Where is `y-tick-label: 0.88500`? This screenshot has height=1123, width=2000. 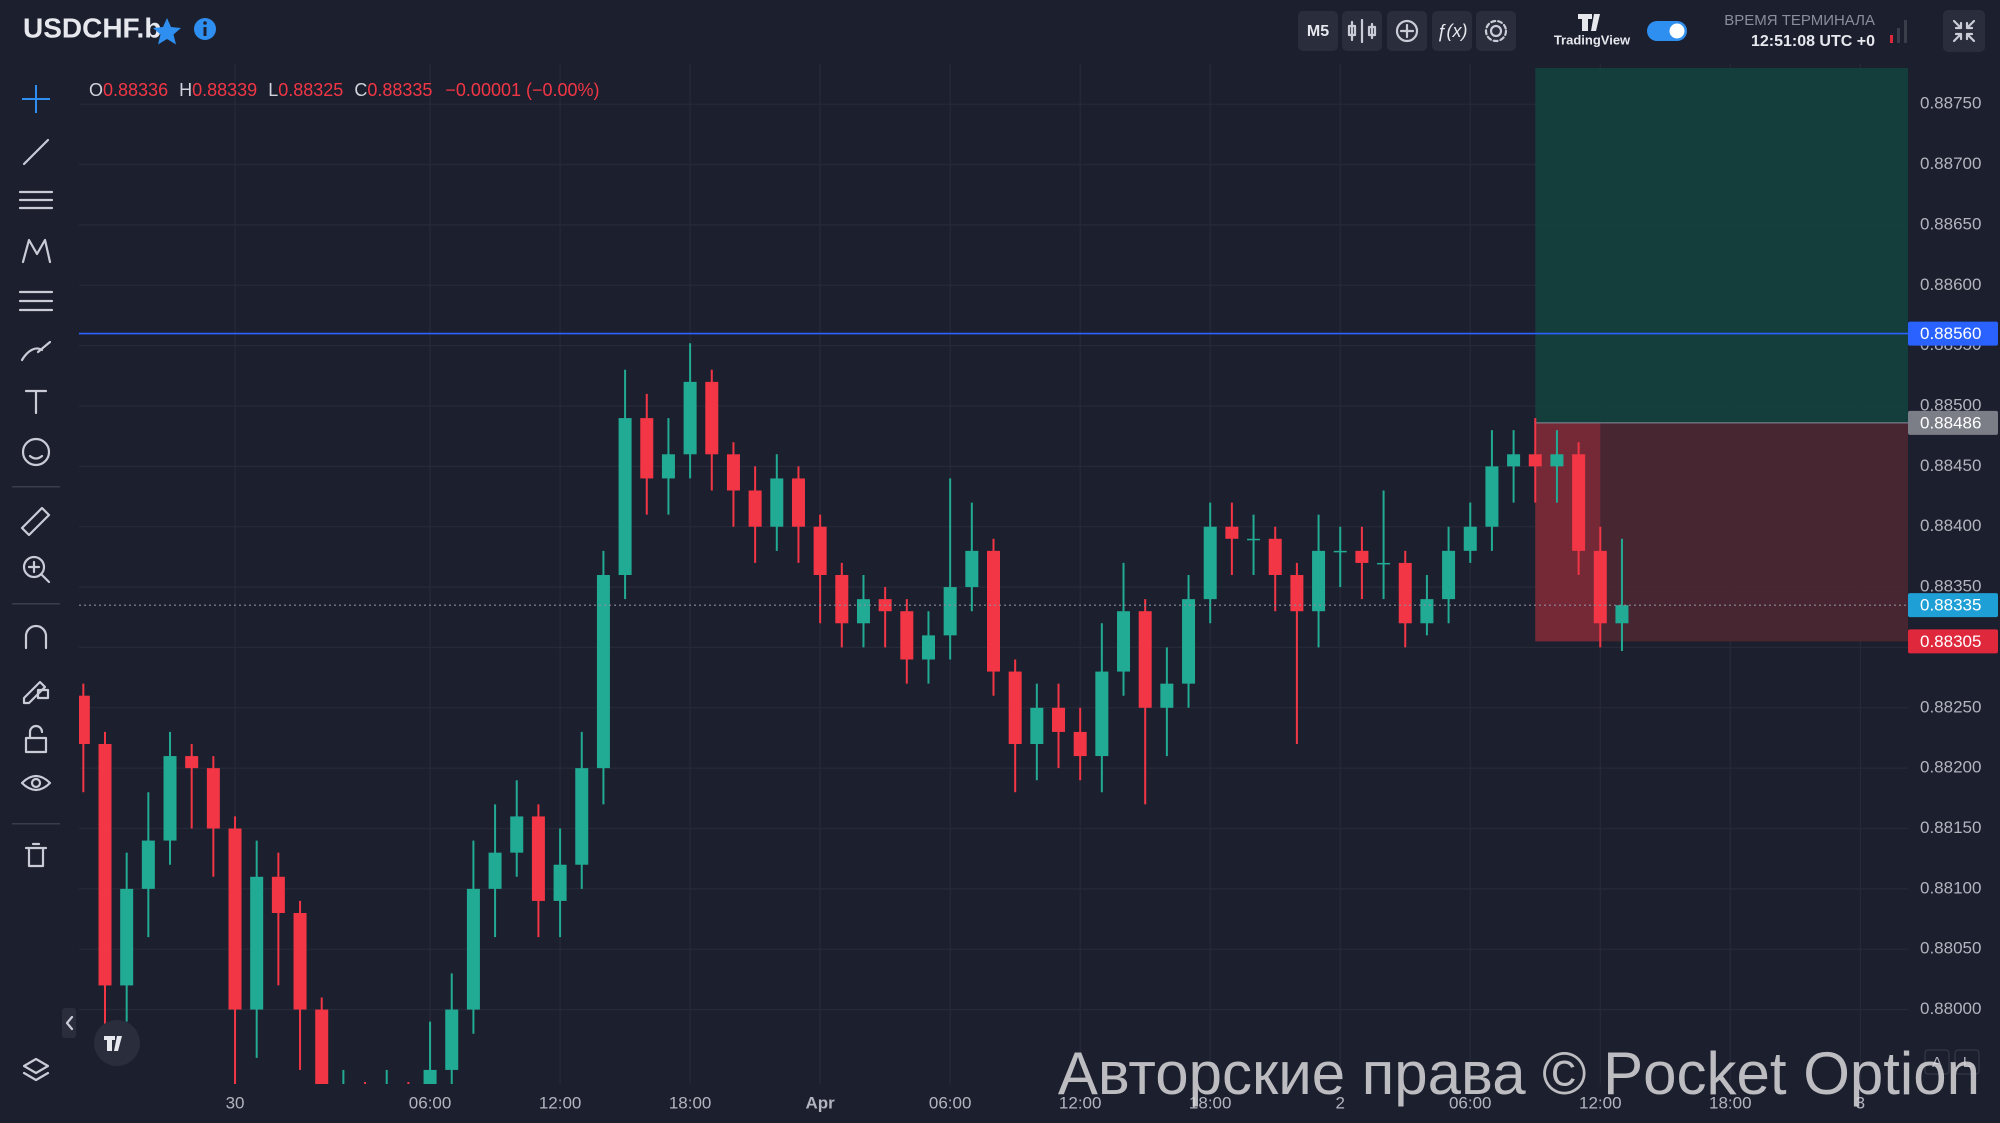 y-tick-label: 0.88500 is located at coordinates (1950, 404).